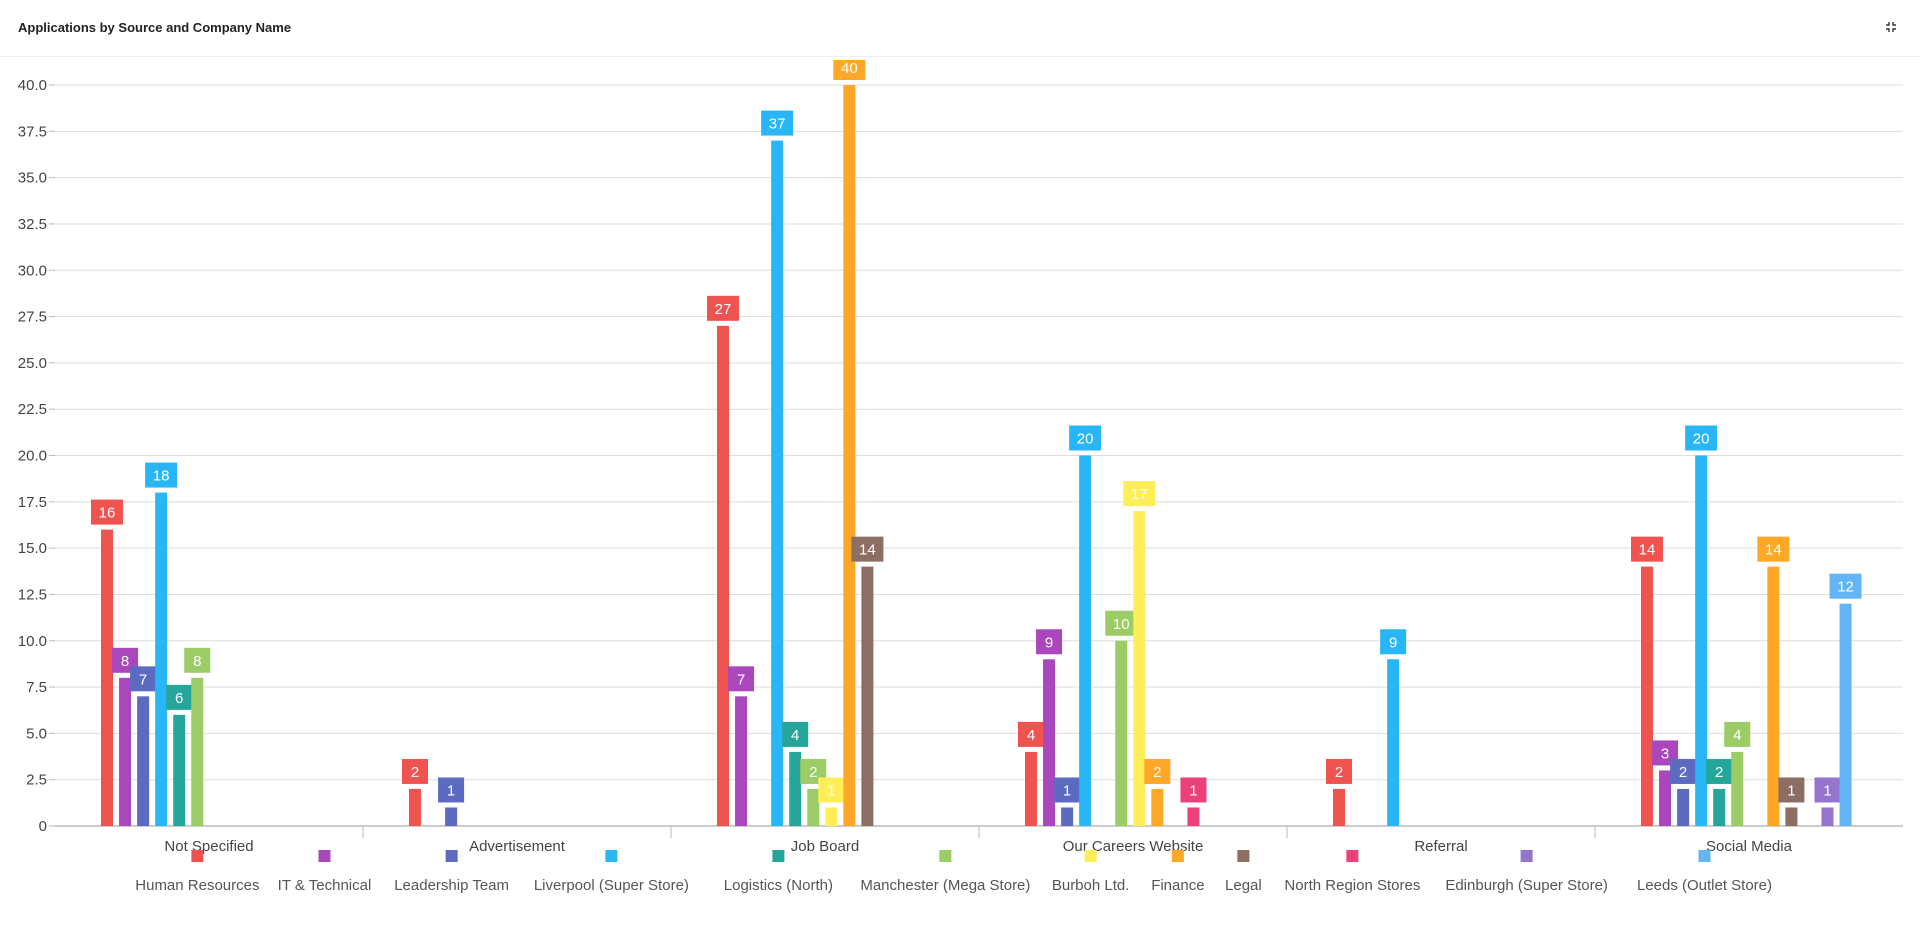  I want to click on y-tick-label: 20.0, so click(32, 456).